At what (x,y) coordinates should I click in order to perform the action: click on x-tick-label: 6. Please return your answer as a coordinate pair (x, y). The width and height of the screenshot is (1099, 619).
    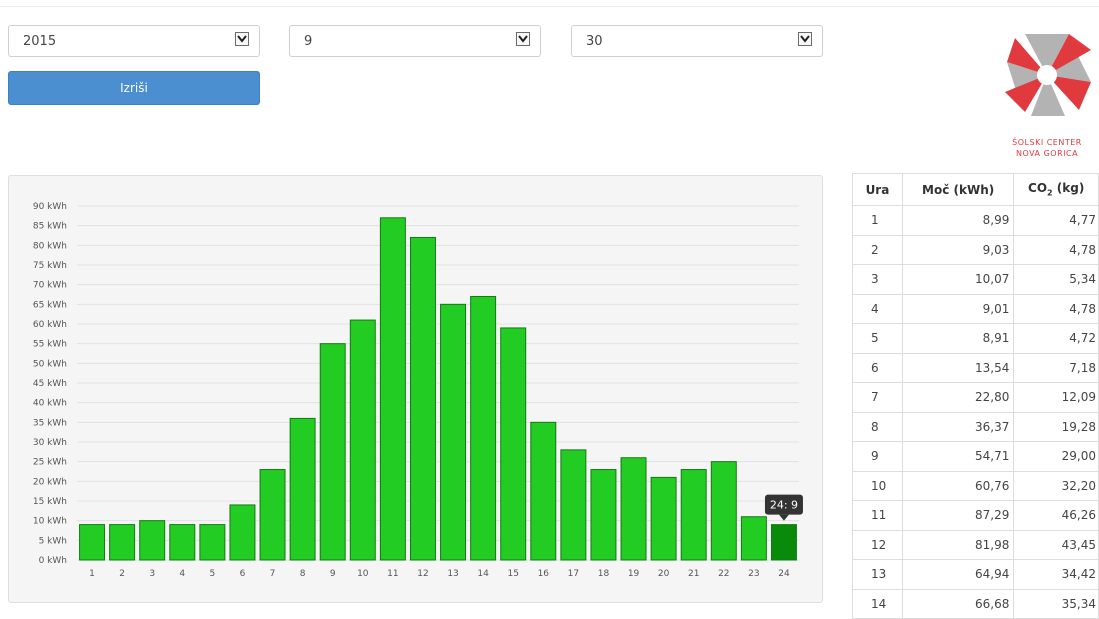
    Looking at the image, I should click on (243, 574).